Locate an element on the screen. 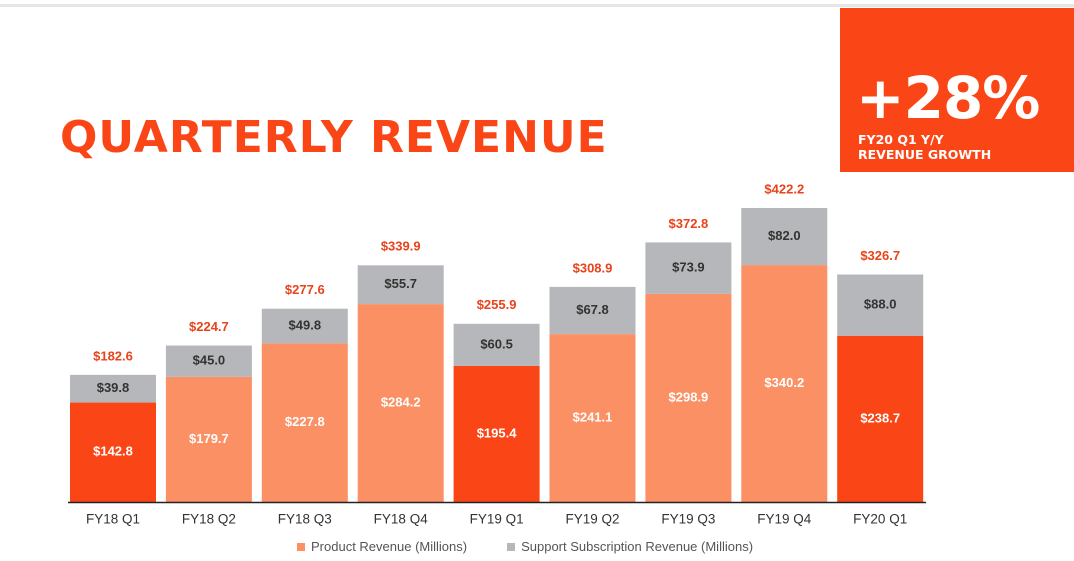  x-tick-label: FY18 Q2 is located at coordinates (209, 519).